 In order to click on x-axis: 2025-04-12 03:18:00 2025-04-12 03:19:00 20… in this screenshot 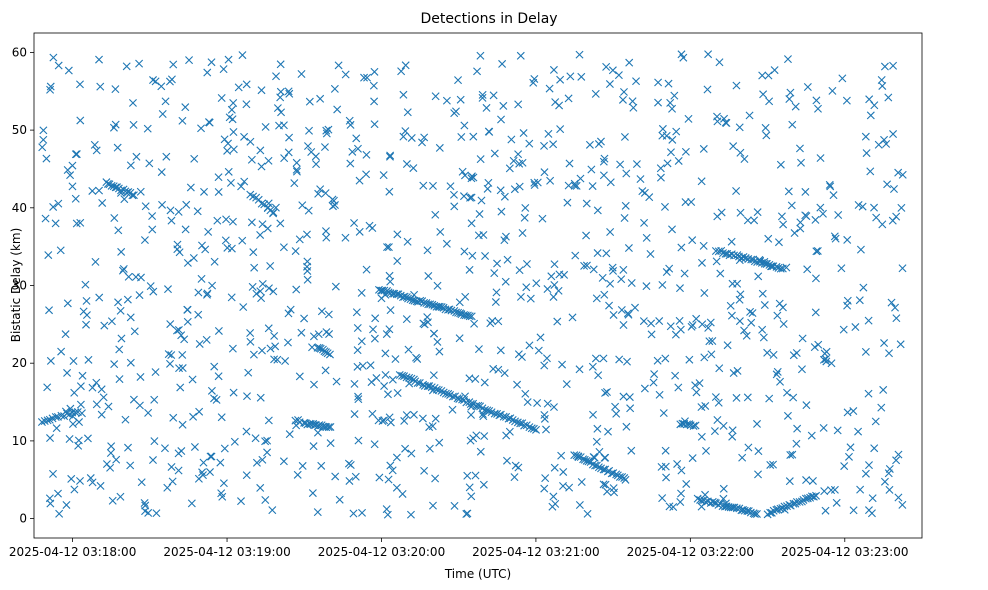, I will do `click(459, 548)`.